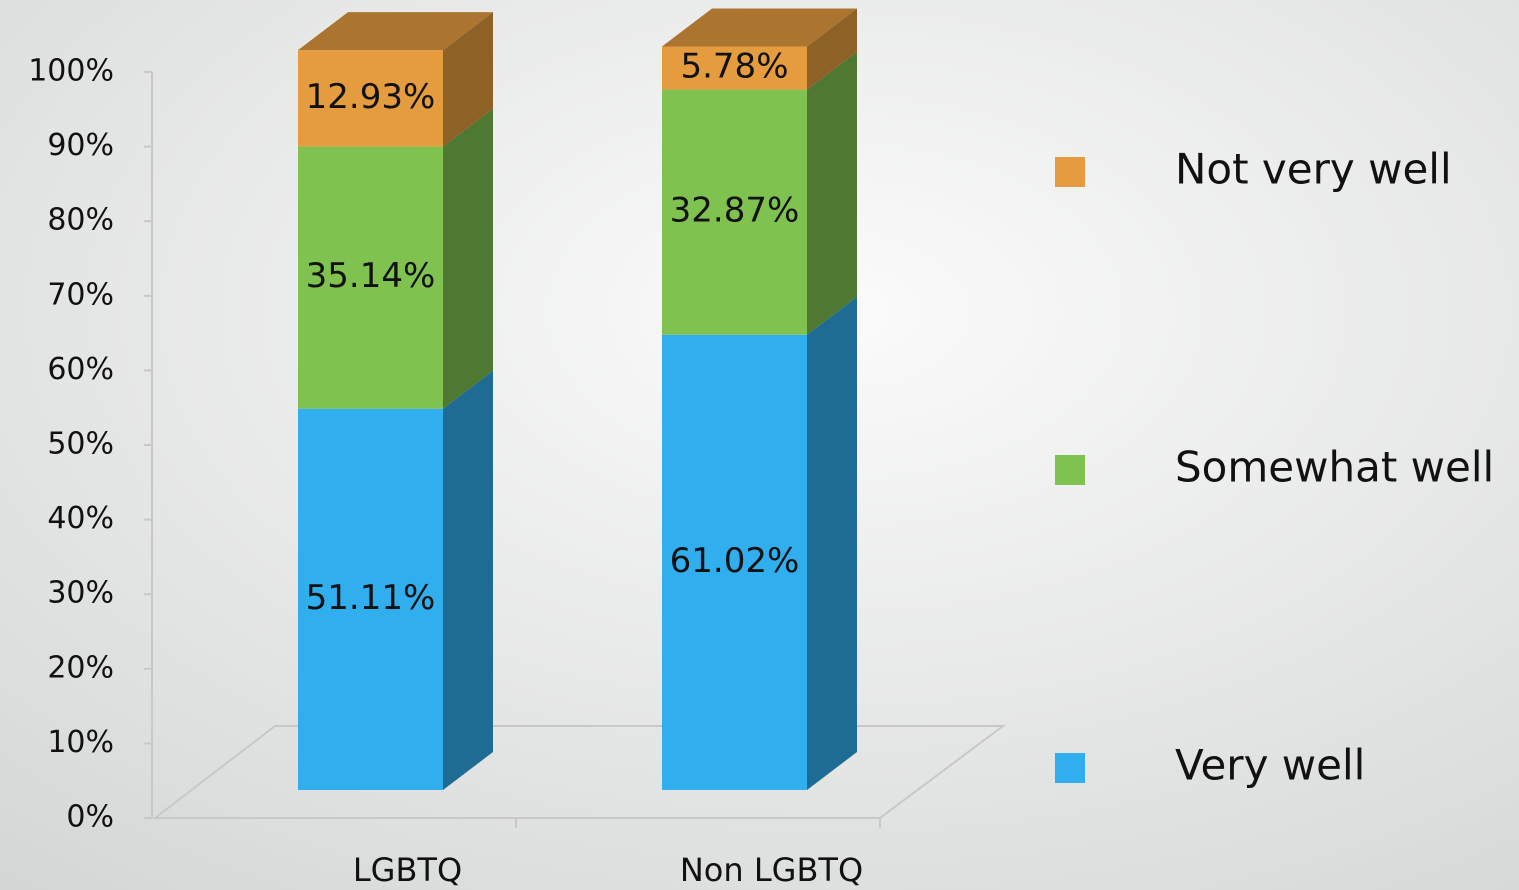  What do you see at coordinates (80, 444) in the screenshot?
I see `y-tick-label: 50%` at bounding box center [80, 444].